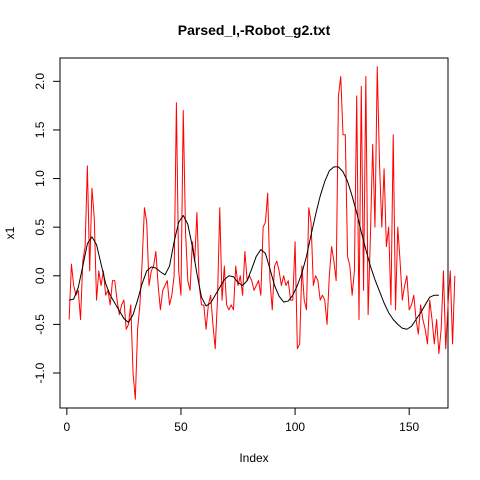 The image size is (480, 480). What do you see at coordinates (253, 458) in the screenshot?
I see `x-axis-label: Index` at bounding box center [253, 458].